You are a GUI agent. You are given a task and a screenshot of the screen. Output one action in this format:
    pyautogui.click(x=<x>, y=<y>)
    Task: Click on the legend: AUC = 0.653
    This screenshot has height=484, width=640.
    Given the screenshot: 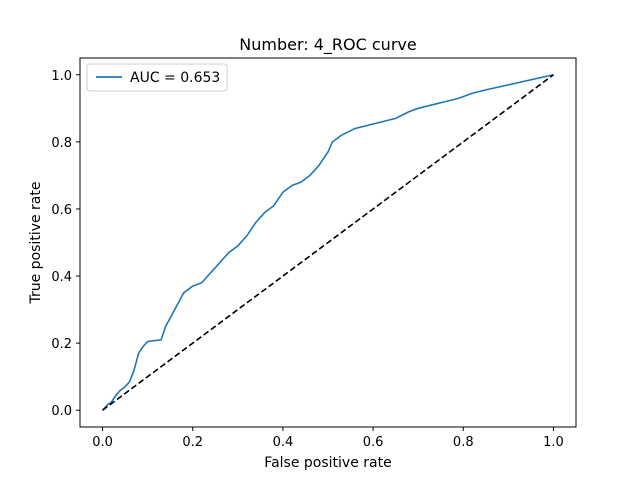 What is the action you would take?
    pyautogui.click(x=157, y=77)
    